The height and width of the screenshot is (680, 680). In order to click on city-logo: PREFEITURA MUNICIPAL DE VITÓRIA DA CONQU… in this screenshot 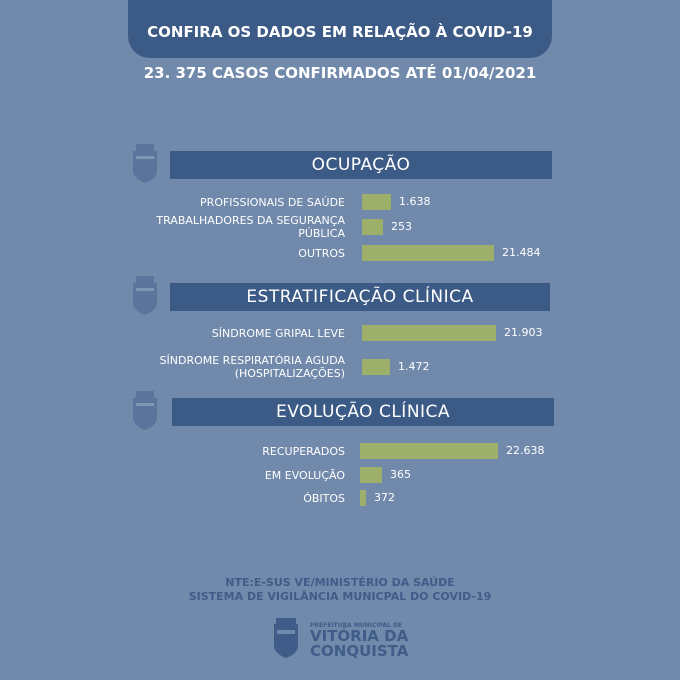, I will do `click(338, 640)`.